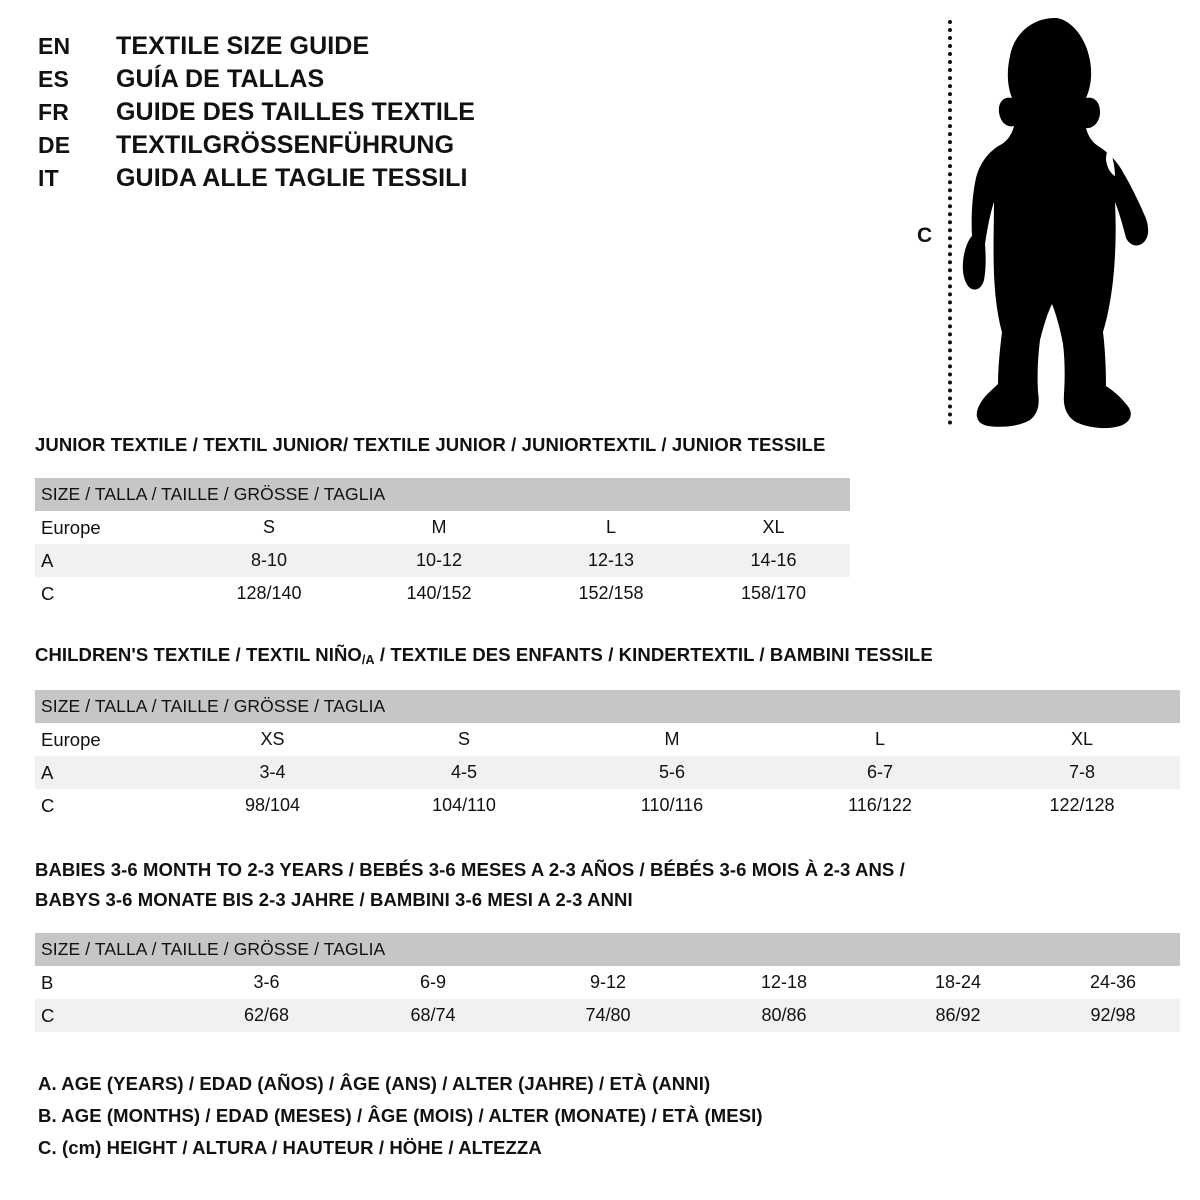 Image resolution: width=1200 pixels, height=1200 pixels. What do you see at coordinates (54, 145) in the screenshot?
I see `language-code-de: DE` at bounding box center [54, 145].